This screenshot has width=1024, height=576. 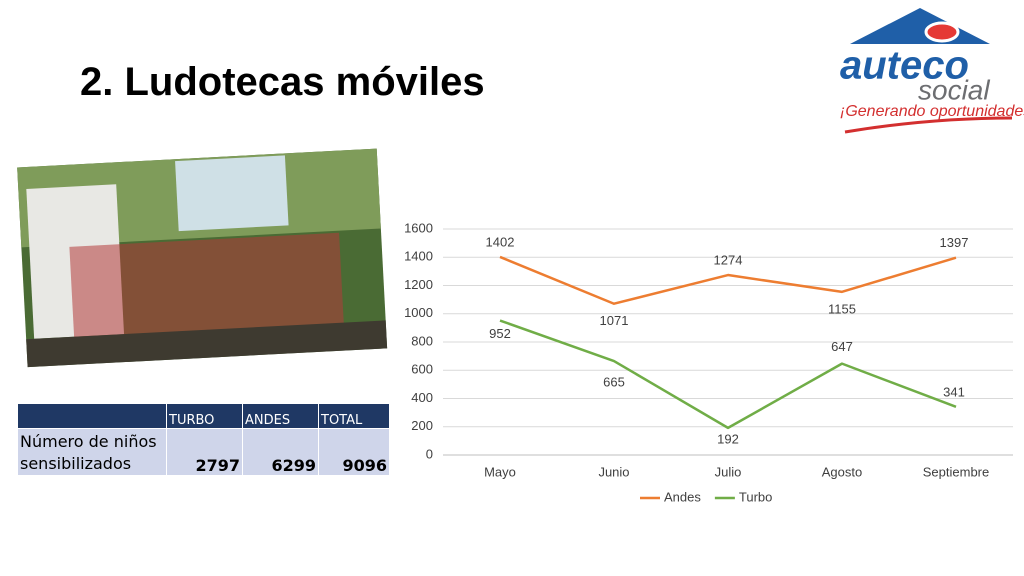 I want to click on y-tick-label: 0, so click(x=429, y=453).